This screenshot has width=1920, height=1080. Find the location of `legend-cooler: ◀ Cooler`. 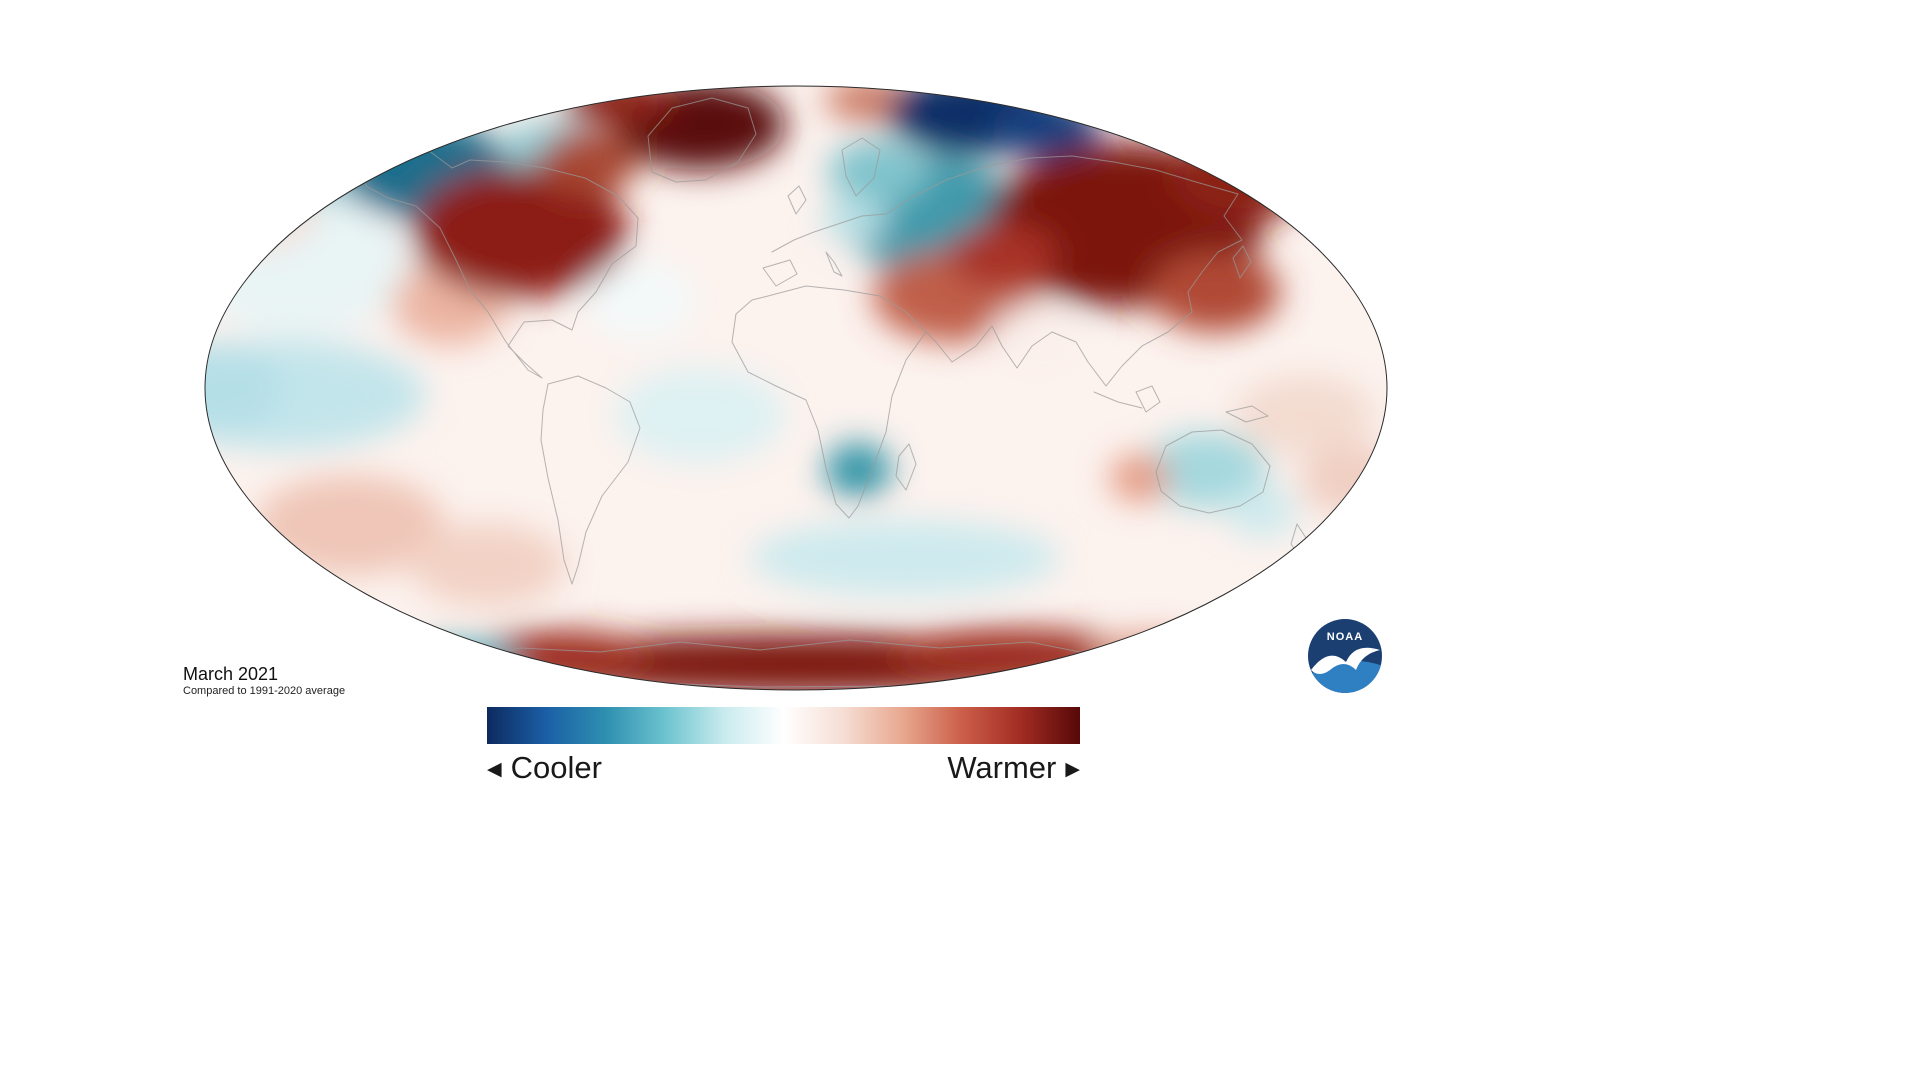

legend-cooler: ◀ Cooler is located at coordinates (544, 768).